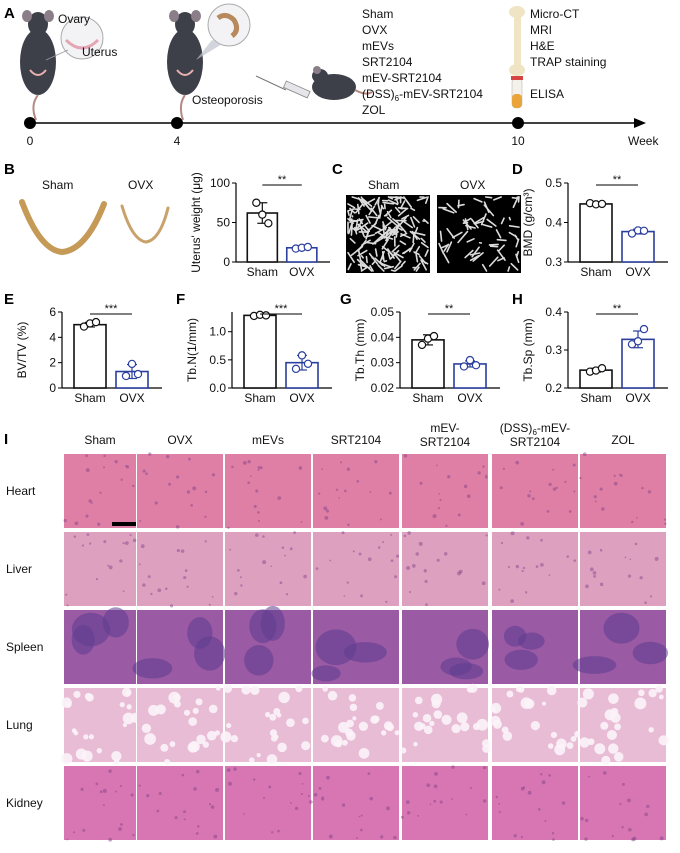  I want to click on y-tick-label: 0.0, so click(217, 388).